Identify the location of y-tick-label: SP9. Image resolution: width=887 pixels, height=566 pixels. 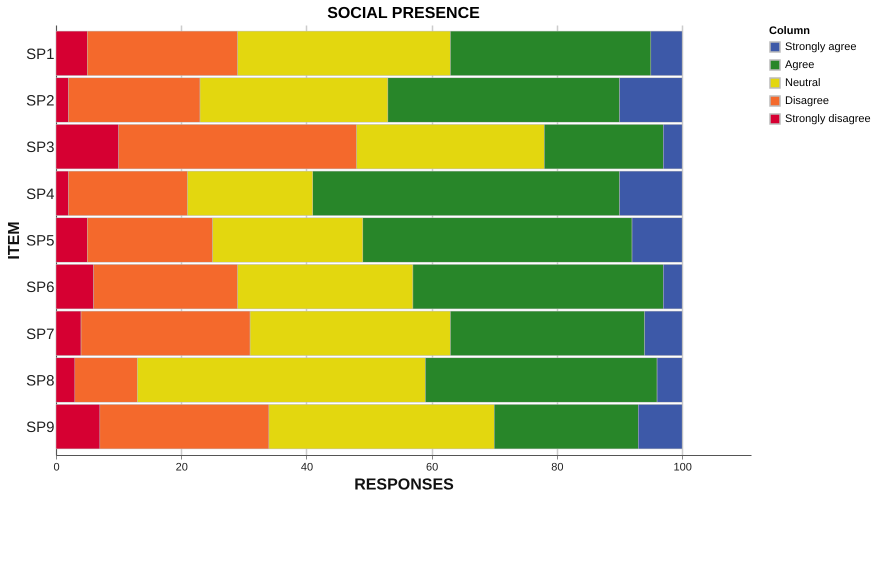
(40, 427).